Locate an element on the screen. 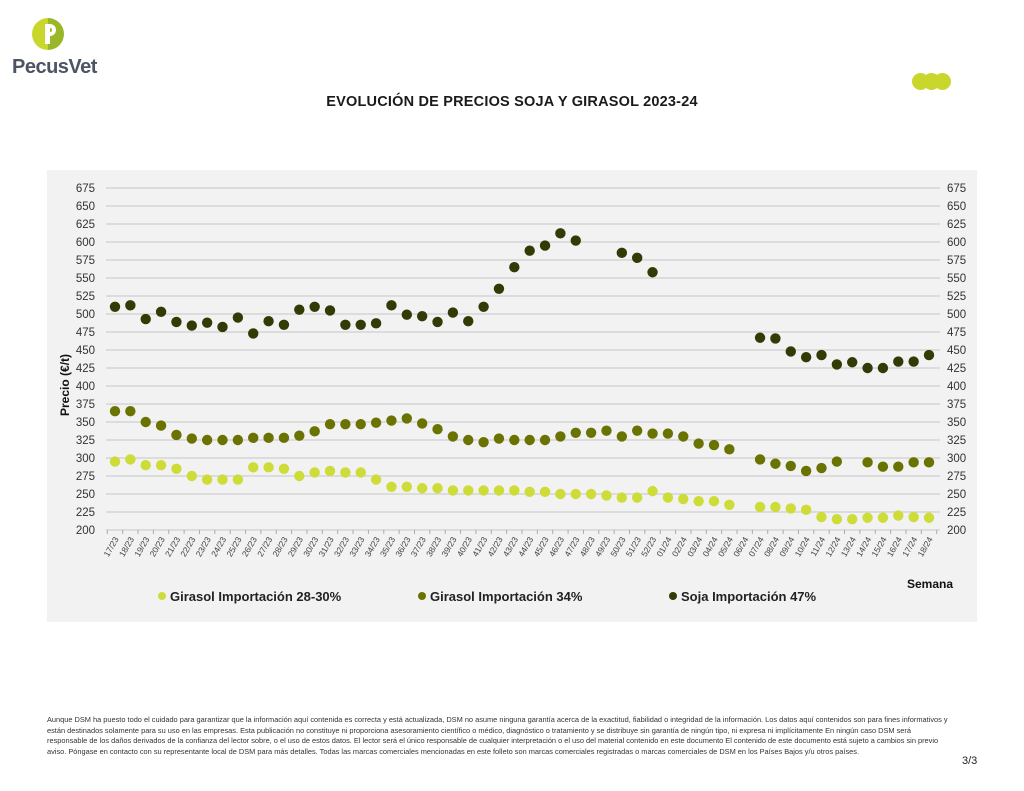 Image resolution: width=1024 pixels, height=791 pixels. y-tick-label-right: 475 is located at coordinates (956, 333).